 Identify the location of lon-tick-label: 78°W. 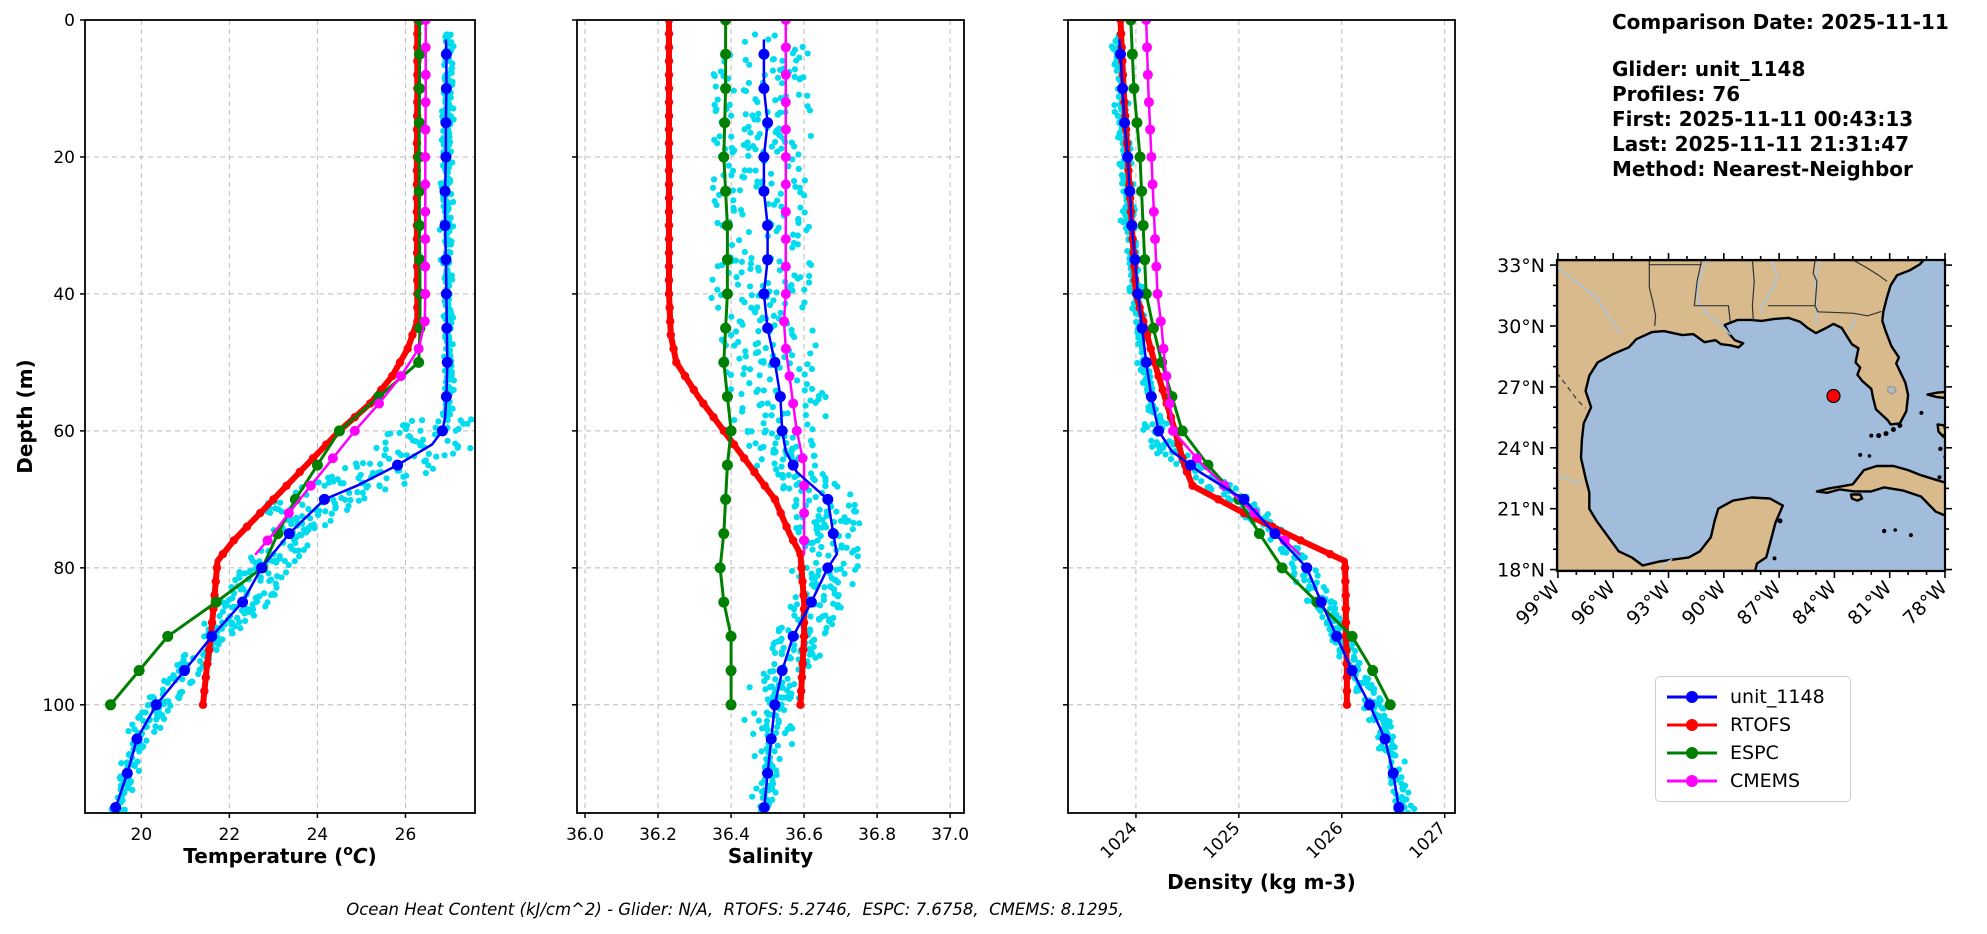
(1925, 603).